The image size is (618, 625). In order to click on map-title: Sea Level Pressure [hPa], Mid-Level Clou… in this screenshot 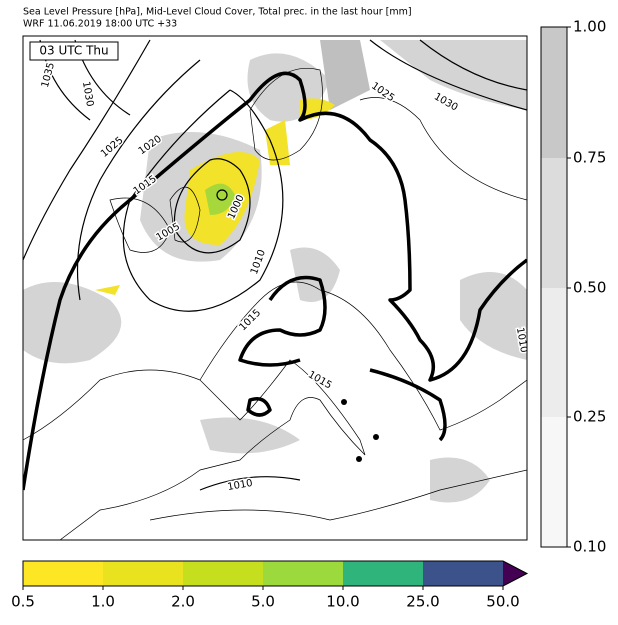, I will do `click(217, 12)`.